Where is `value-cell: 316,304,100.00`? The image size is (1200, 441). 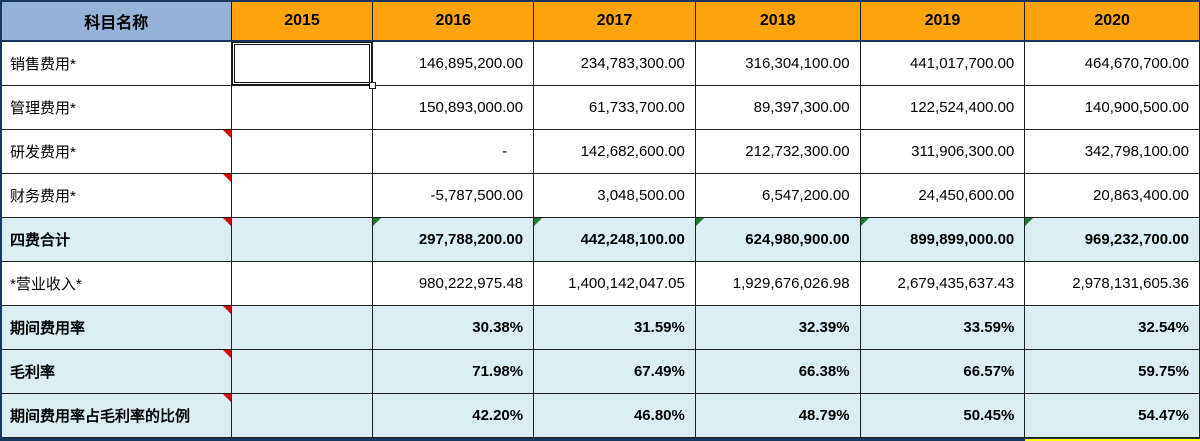 value-cell: 316,304,100.00 is located at coordinates (778, 64).